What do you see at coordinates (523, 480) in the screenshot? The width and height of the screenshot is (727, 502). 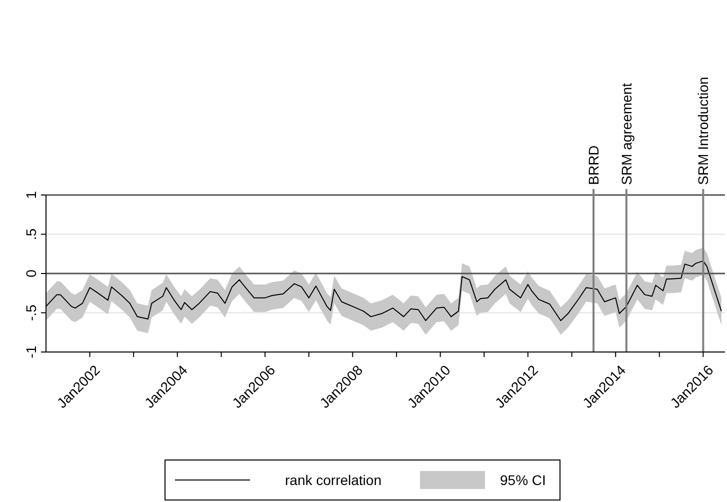 I see `text: 95% CI` at bounding box center [523, 480].